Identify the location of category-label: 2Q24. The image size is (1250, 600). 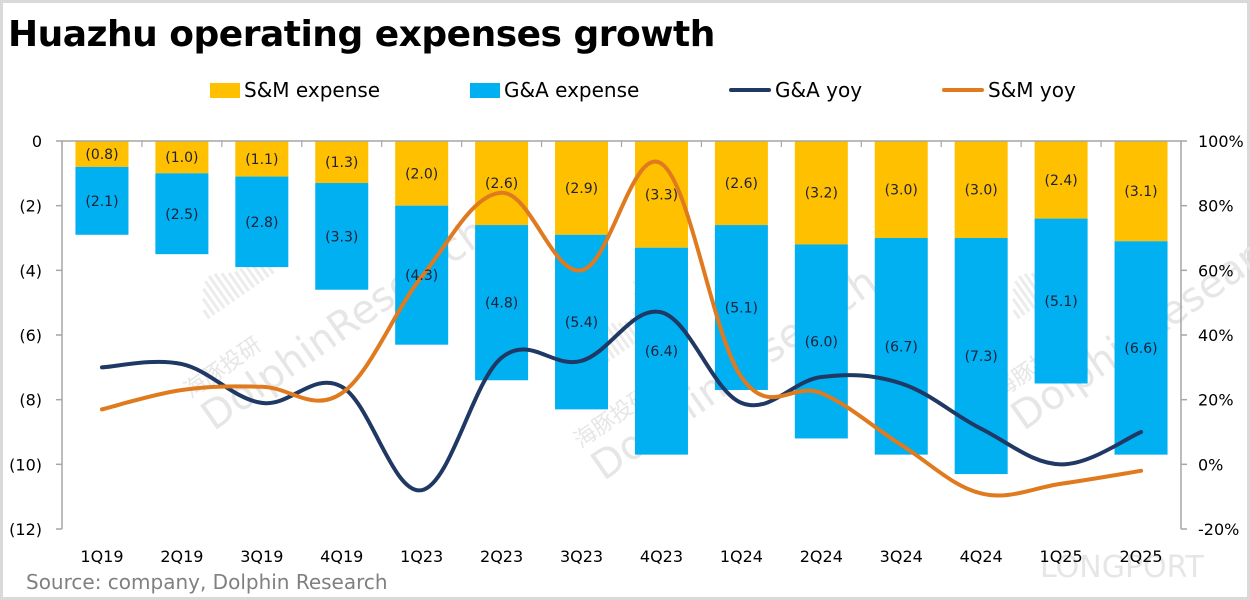
(821, 556).